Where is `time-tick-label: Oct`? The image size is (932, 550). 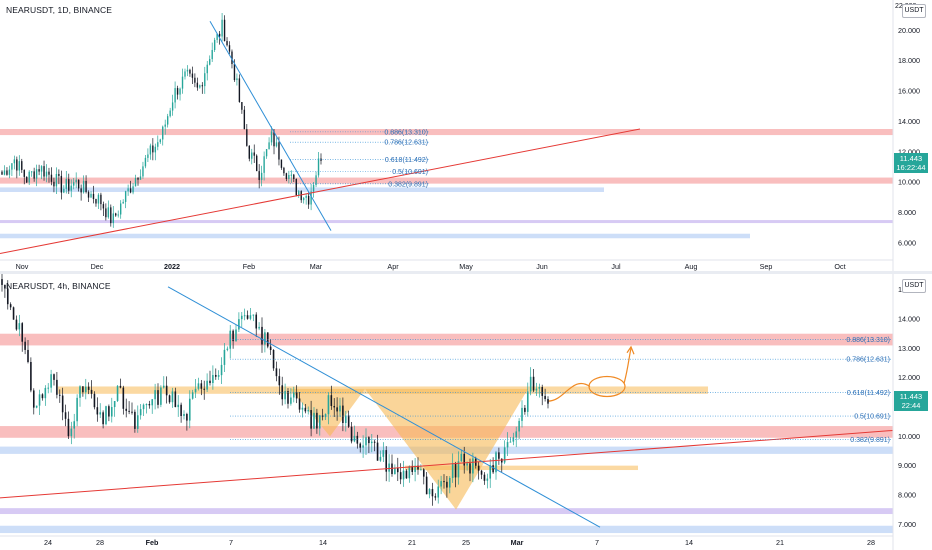
time-tick-label: Oct is located at coordinates (839, 266).